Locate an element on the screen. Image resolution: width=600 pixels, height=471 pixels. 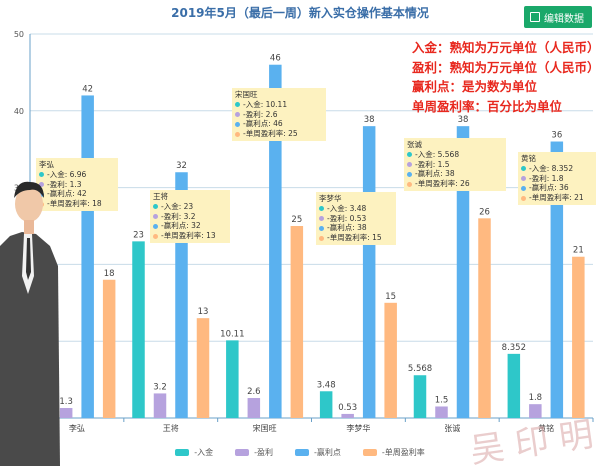
tooltip-row: -单周盈利率: 15 is located at coordinates (356, 238).